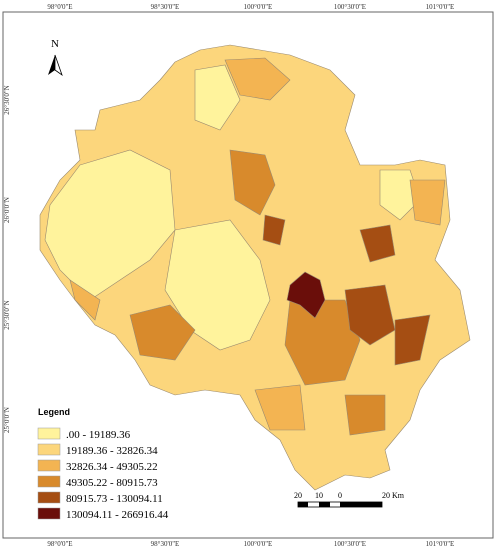 The image size is (497, 555). I want to click on scale-label: 20, so click(298, 495).